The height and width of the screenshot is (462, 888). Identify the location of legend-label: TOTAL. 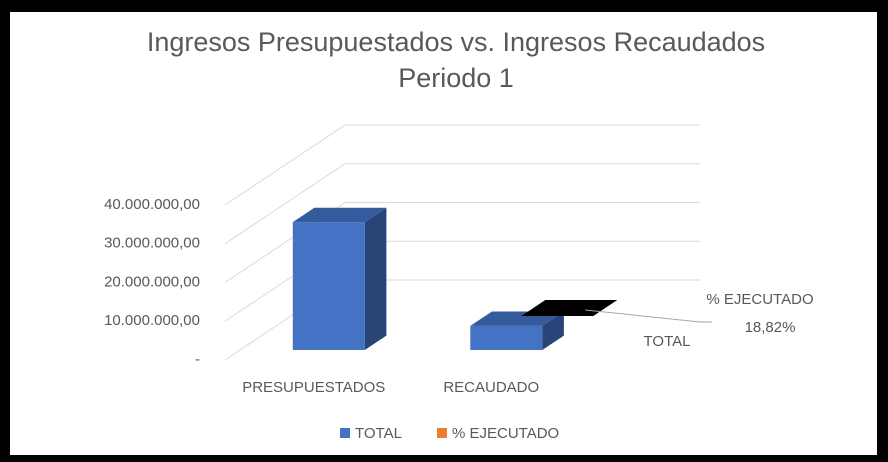
(378, 433).